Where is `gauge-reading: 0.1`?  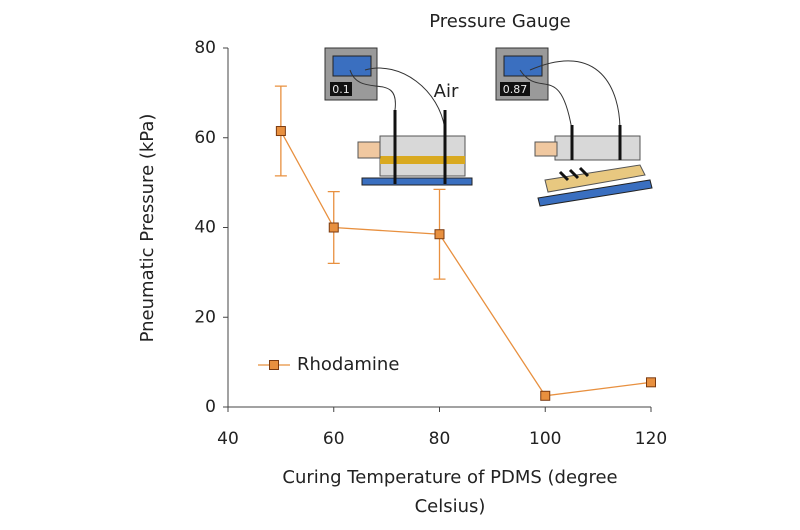
gauge-reading: 0.1 is located at coordinates (341, 89).